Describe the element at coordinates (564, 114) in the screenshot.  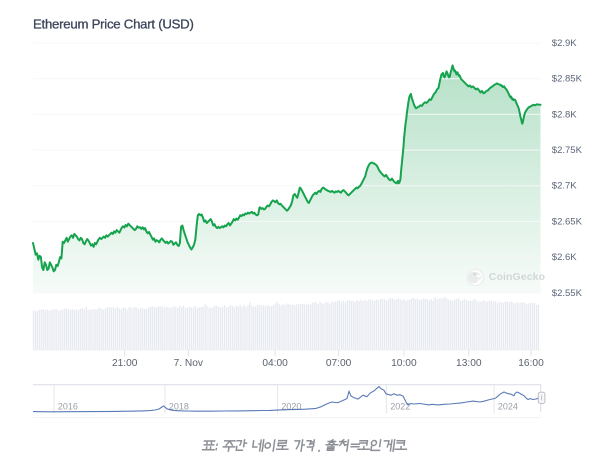
I see `svg-text: $2.8K` at that location.